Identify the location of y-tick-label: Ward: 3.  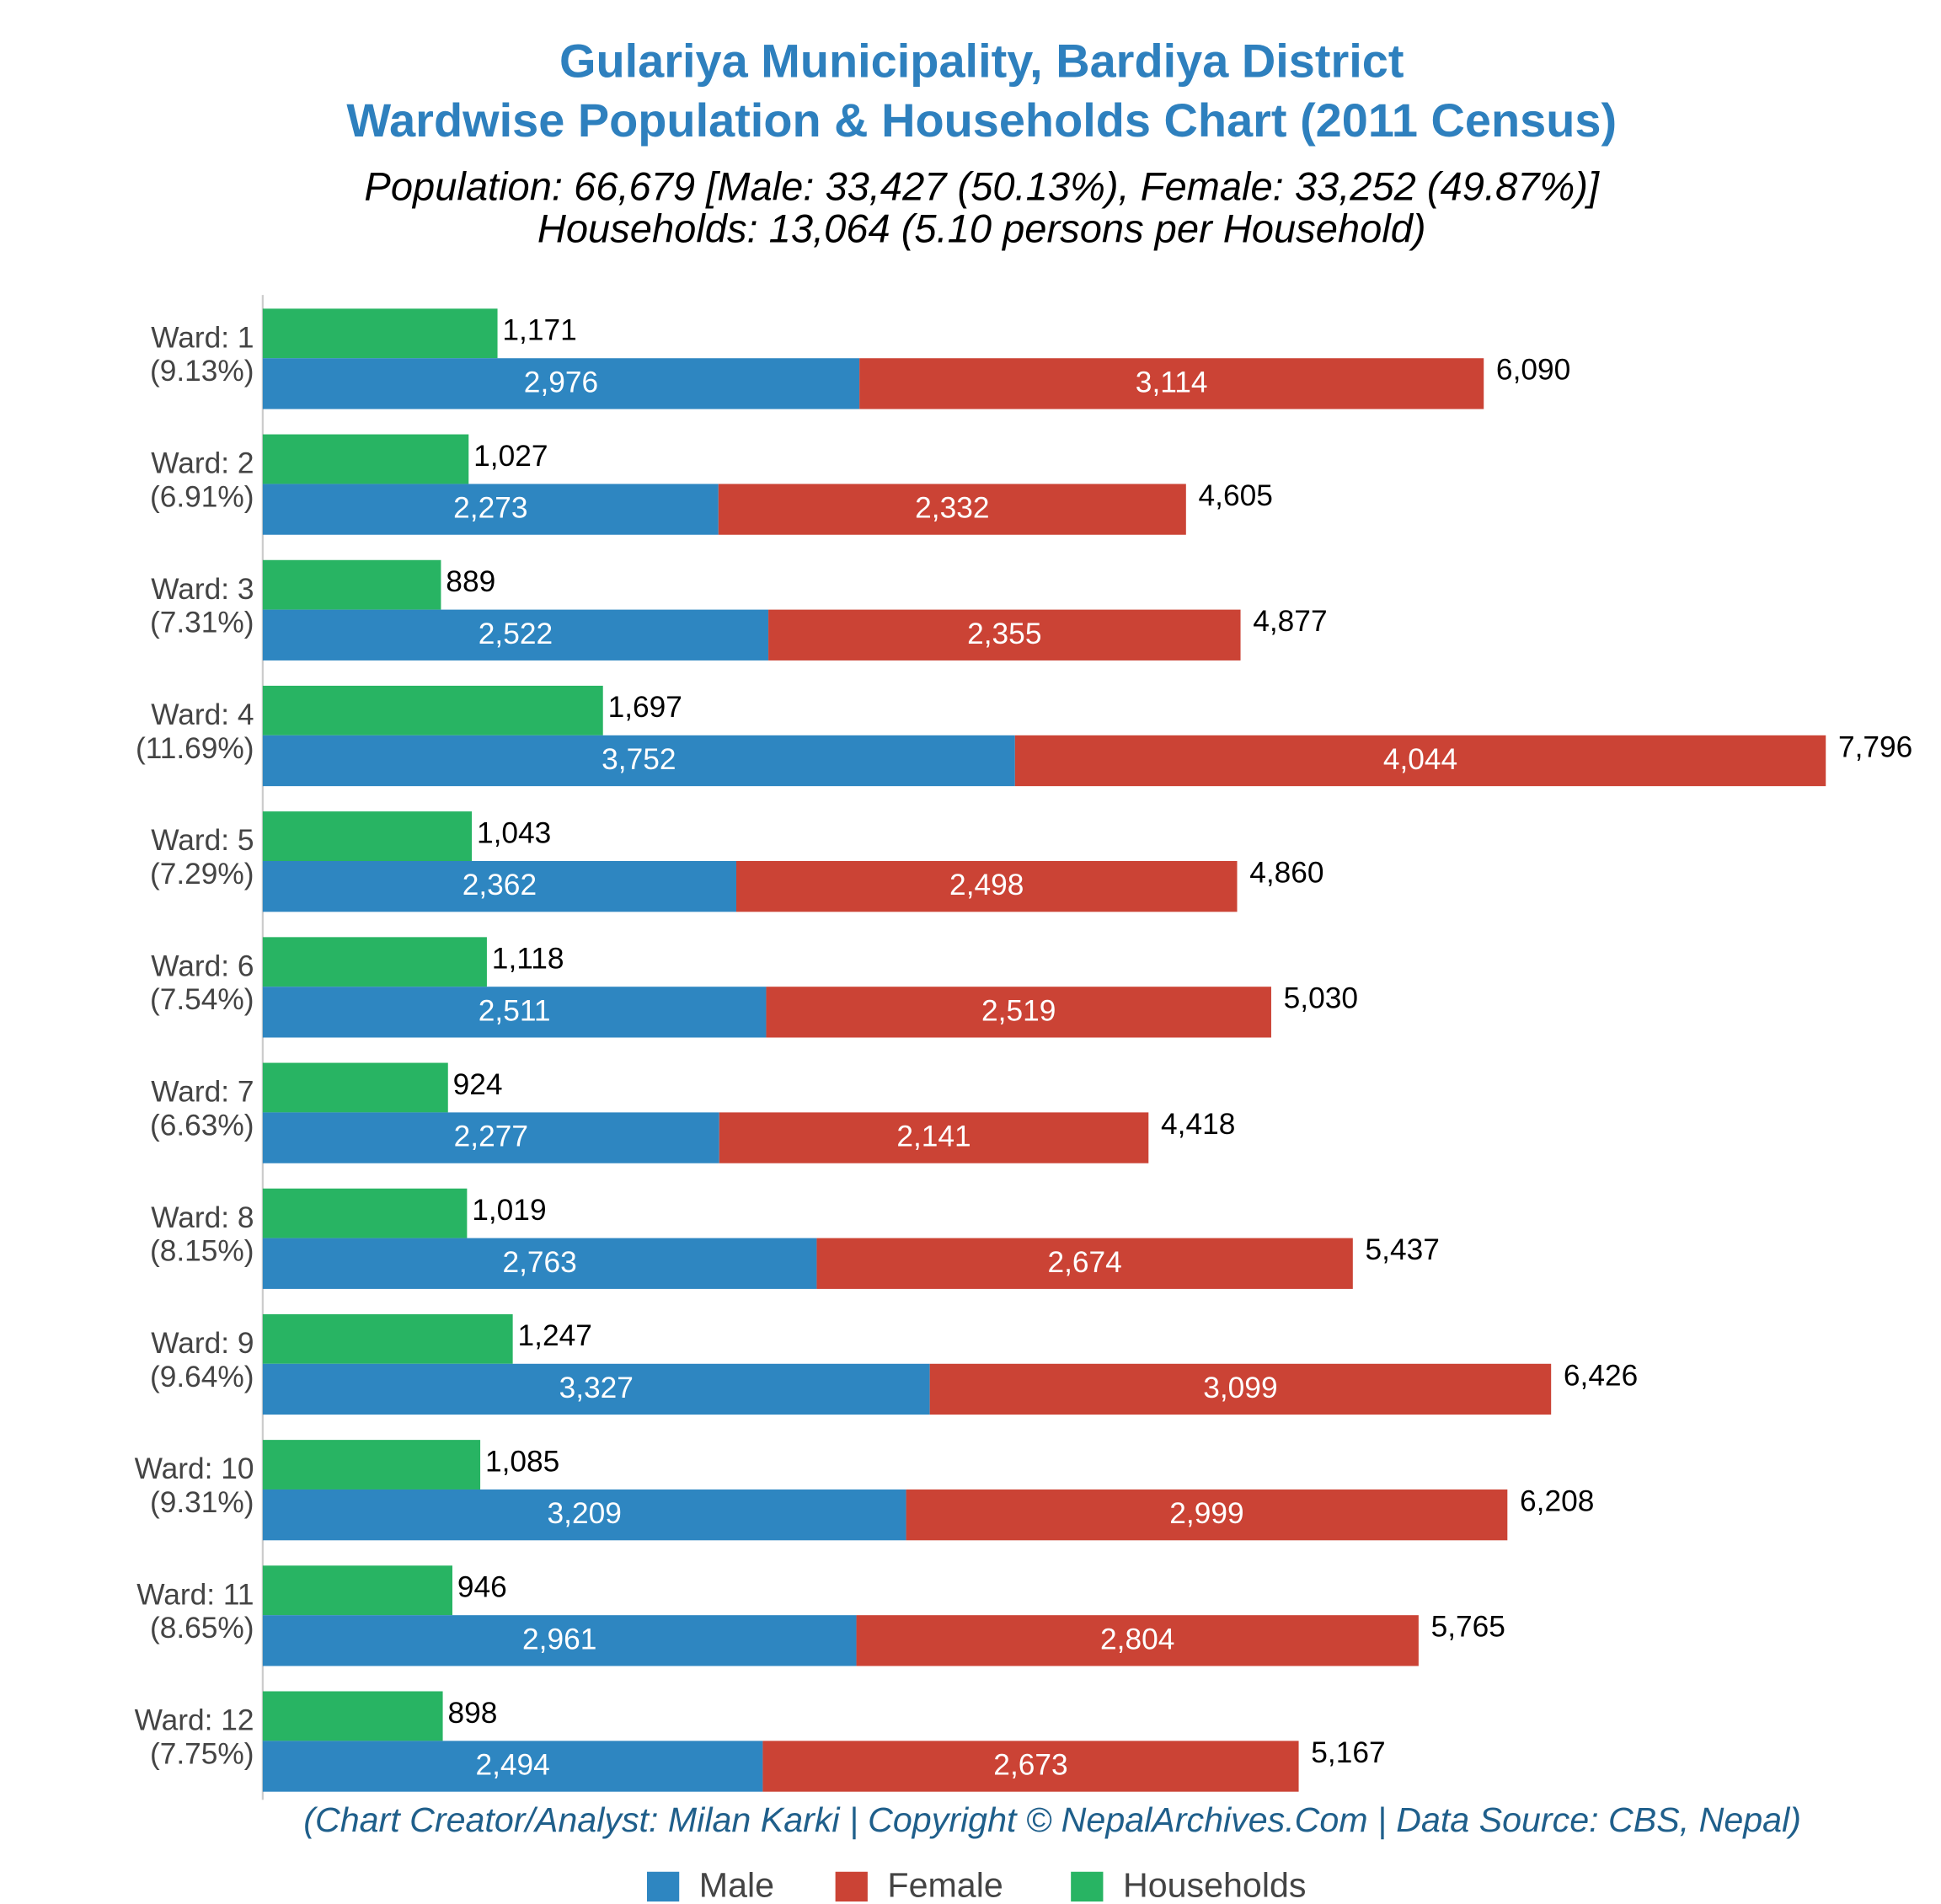
(202, 589).